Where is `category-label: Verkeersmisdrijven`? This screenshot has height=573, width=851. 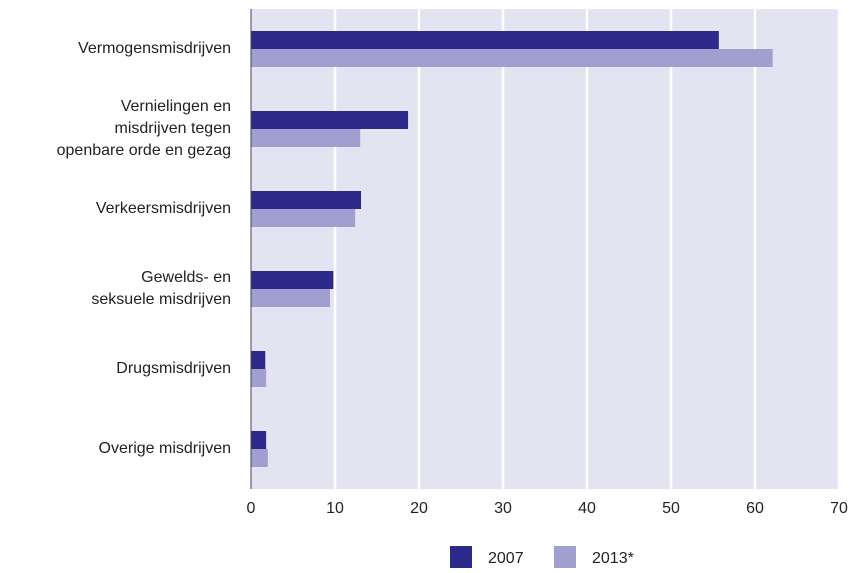 category-label: Verkeersmisdrijven is located at coordinates (163, 208).